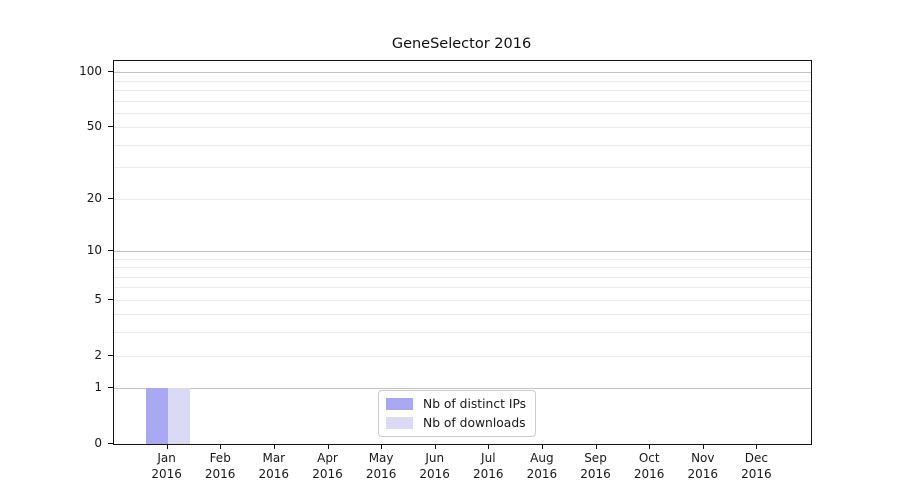 The height and width of the screenshot is (500, 900). Describe the element at coordinates (461, 44) in the screenshot. I see `chart-title: GeneSelector 2016` at that location.